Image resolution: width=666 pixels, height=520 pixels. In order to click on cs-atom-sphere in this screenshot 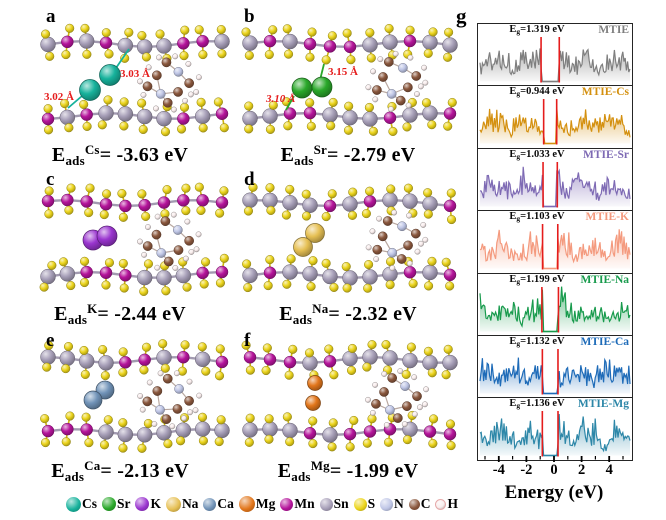, I will do `click(73, 504)`.